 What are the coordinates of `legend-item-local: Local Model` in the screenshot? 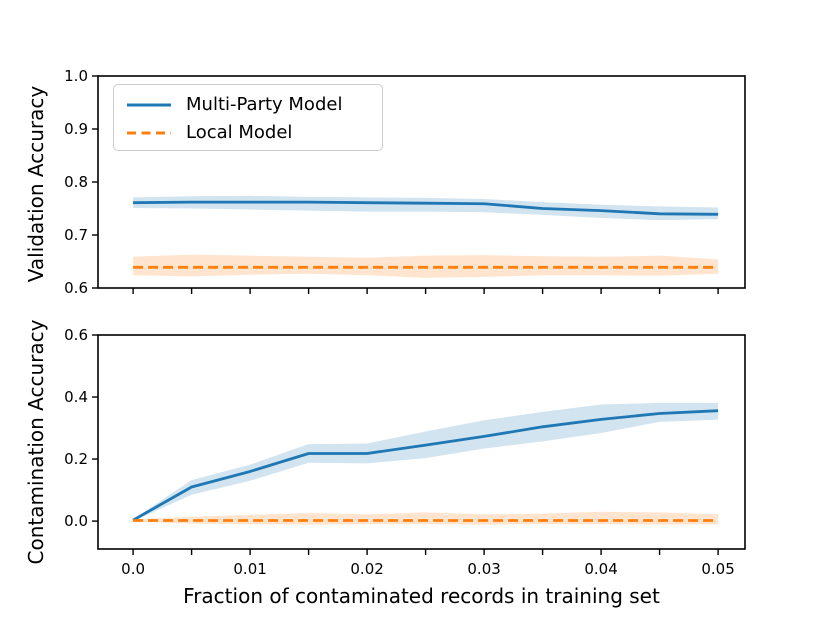 It's located at (248, 132).